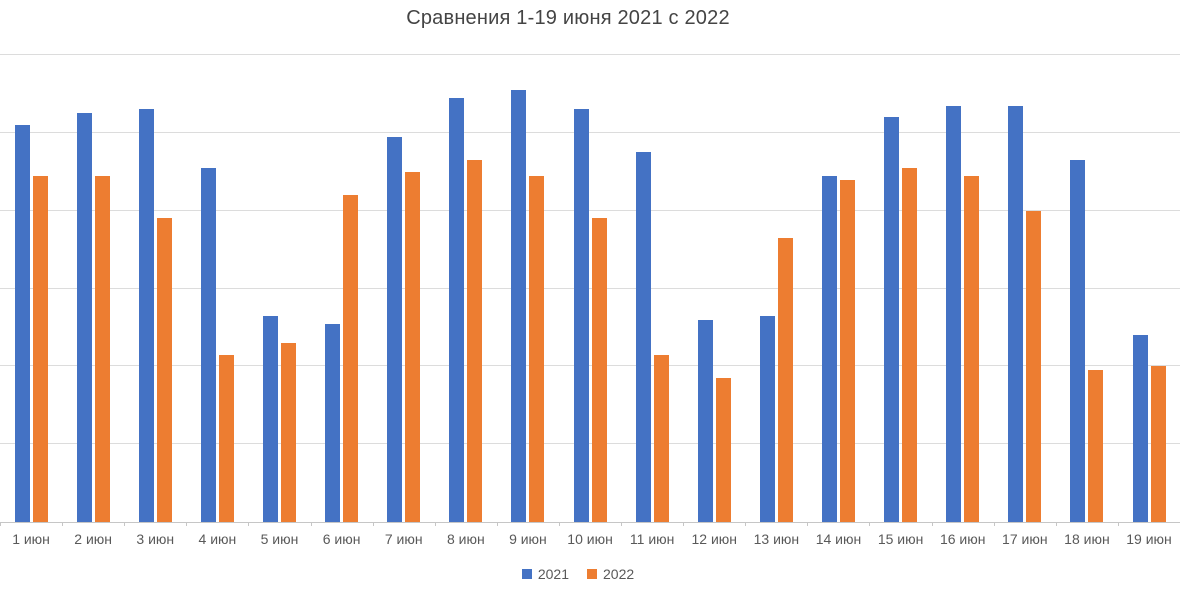 The image size is (1180, 591). What do you see at coordinates (457, 309) in the screenshot?
I see `bar-2021-8-июн` at bounding box center [457, 309].